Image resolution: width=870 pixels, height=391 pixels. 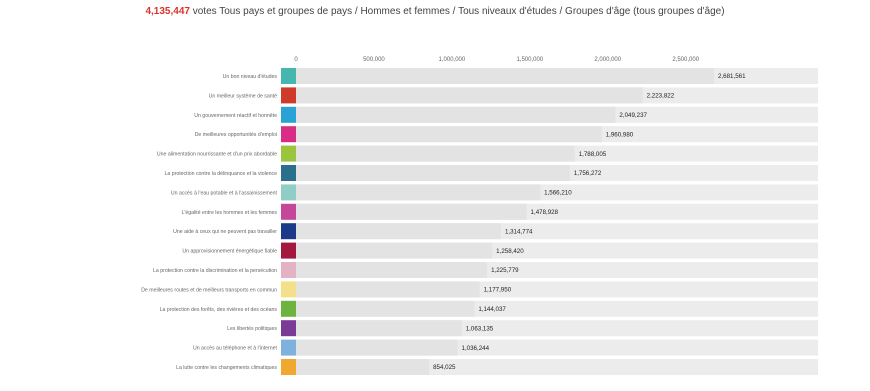 What do you see at coordinates (476, 348) in the screenshot?
I see `value-label: 1,036,244` at bounding box center [476, 348].